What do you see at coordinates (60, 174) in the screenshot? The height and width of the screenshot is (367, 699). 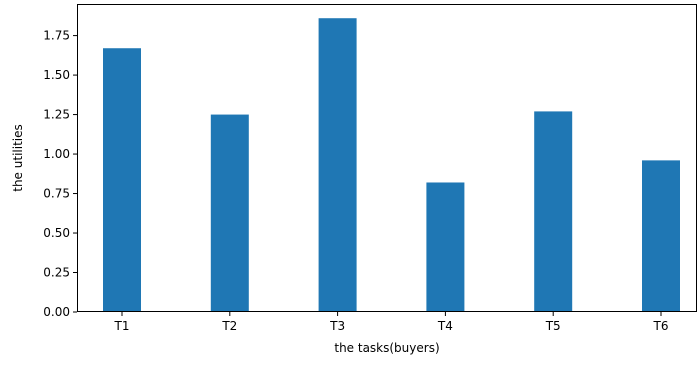 I see `y-axis-ticks: 0.00 0.25 0.50 0.75 1.00 1.25 1.50 1.75` at bounding box center [60, 174].